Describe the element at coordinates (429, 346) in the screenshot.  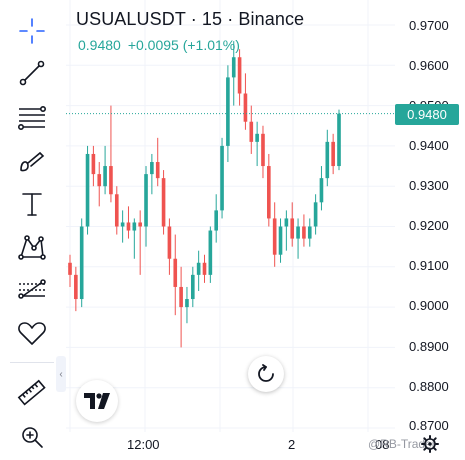
I see `price-axis-label: 0.8900` at that location.